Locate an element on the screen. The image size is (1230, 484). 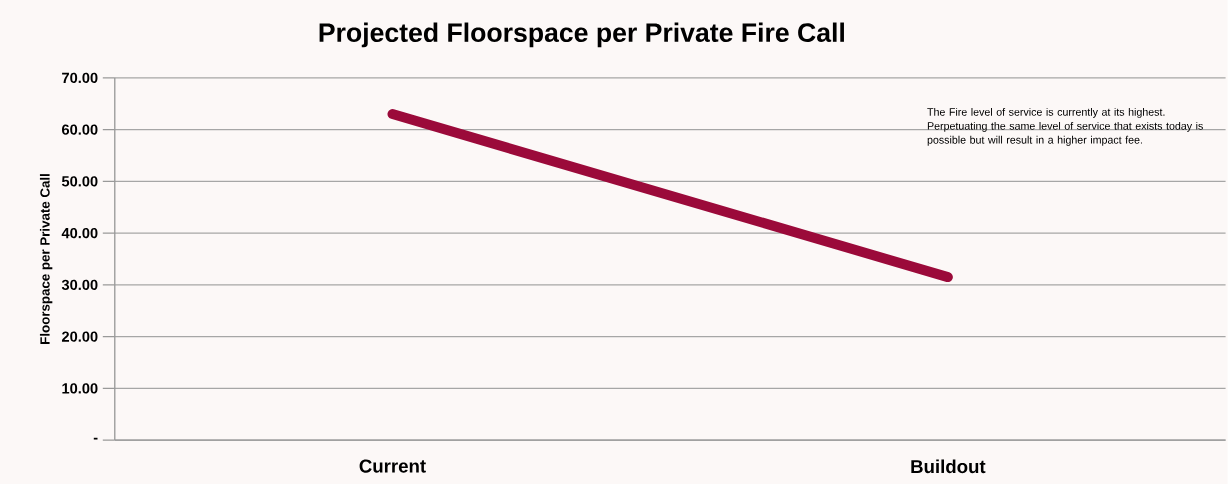
y-tick-label: 10.00 is located at coordinates (80, 388).